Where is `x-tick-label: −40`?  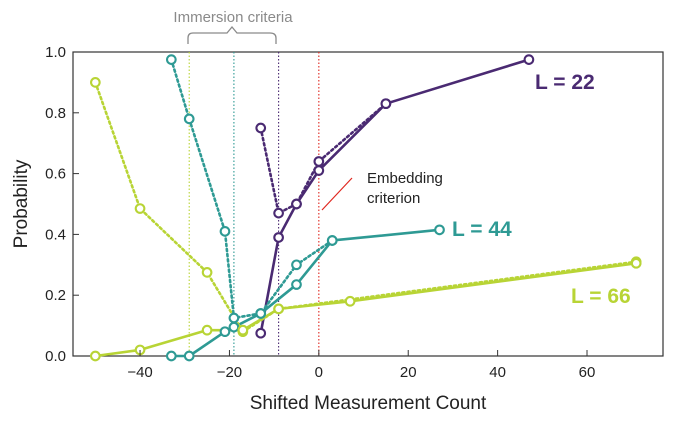
x-tick-label: −40 is located at coordinates (139, 372).